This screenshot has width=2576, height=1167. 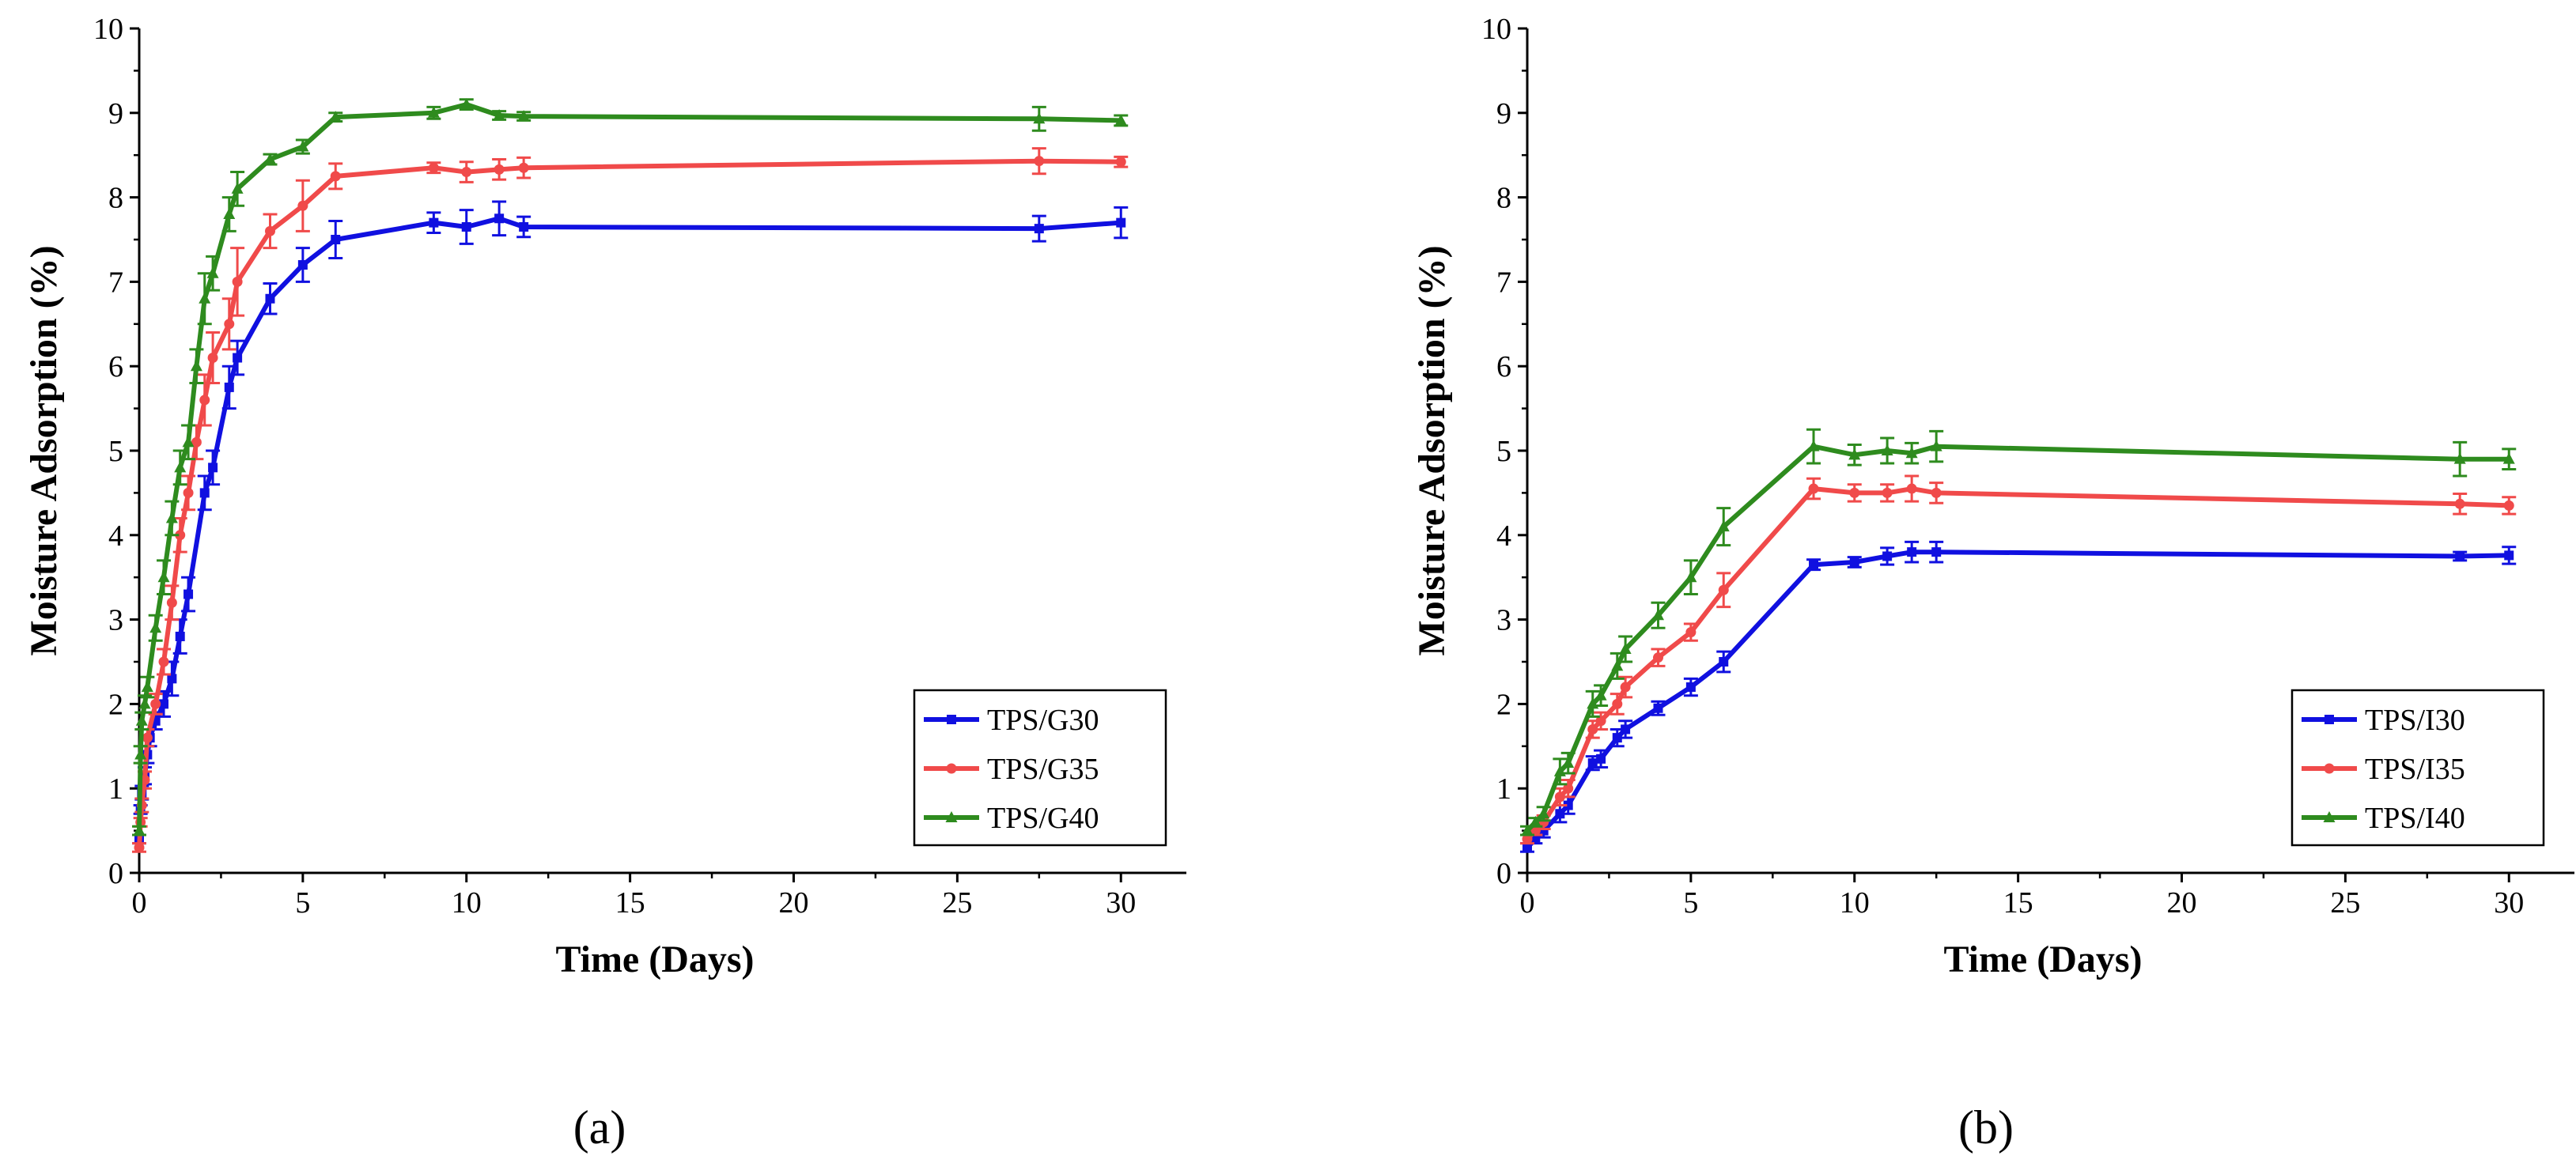 What do you see at coordinates (2384, 818) in the screenshot?
I see `legend-entry: TPS/I40` at bounding box center [2384, 818].